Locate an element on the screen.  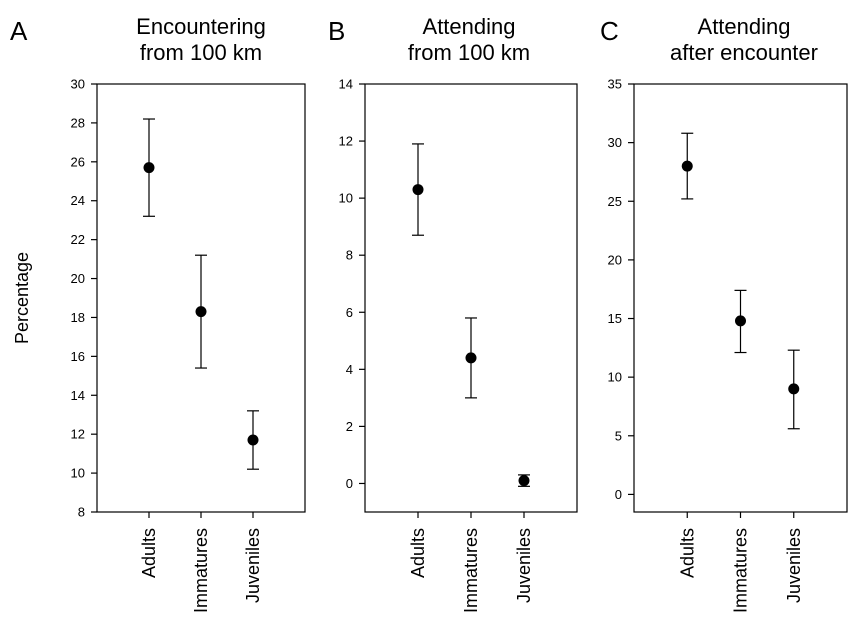
y-tick-label: 15 is located at coordinates (615, 318).